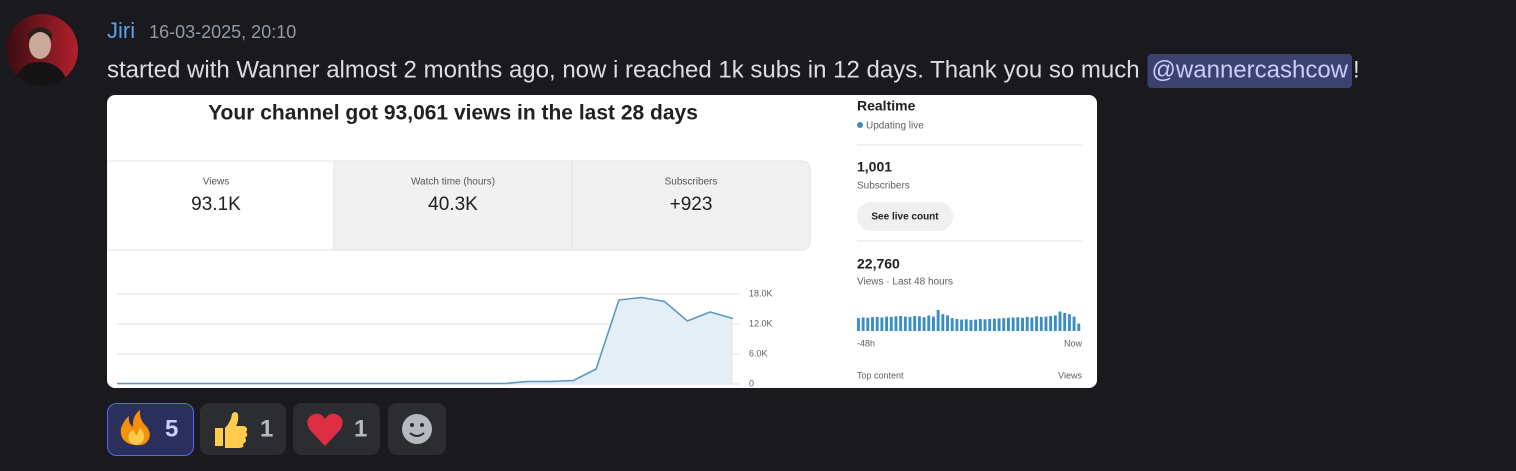 The width and height of the screenshot is (1516, 471). I want to click on author: Jiri, so click(121, 30).